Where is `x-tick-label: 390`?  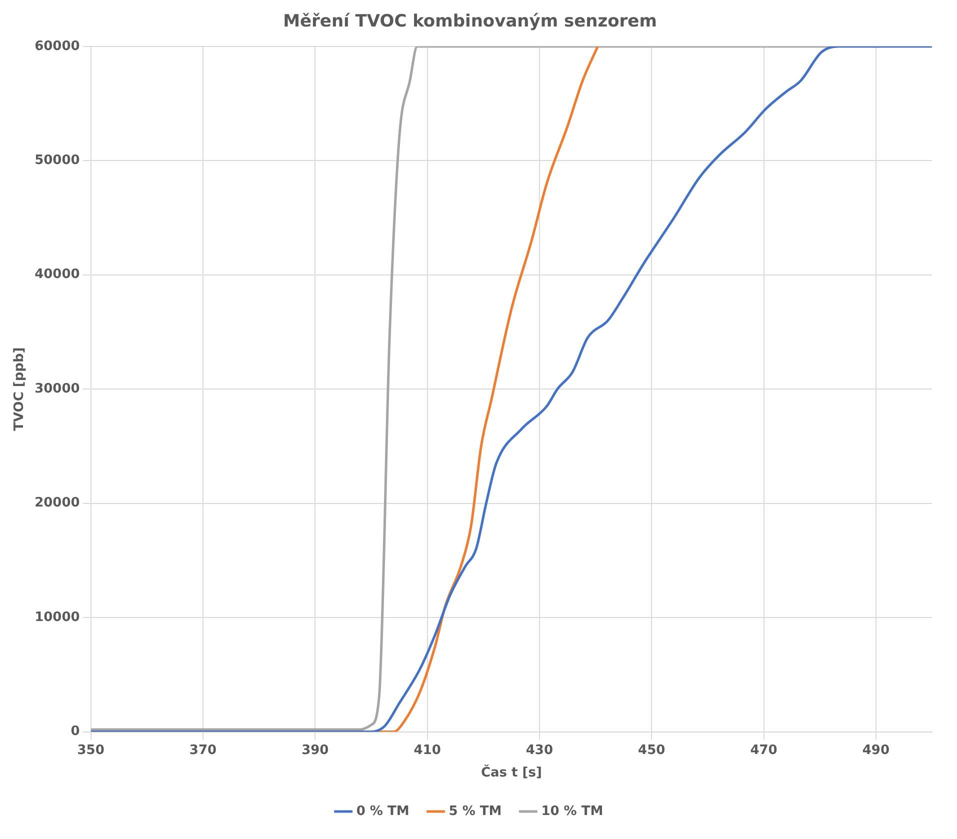 x-tick-label: 390 is located at coordinates (315, 750).